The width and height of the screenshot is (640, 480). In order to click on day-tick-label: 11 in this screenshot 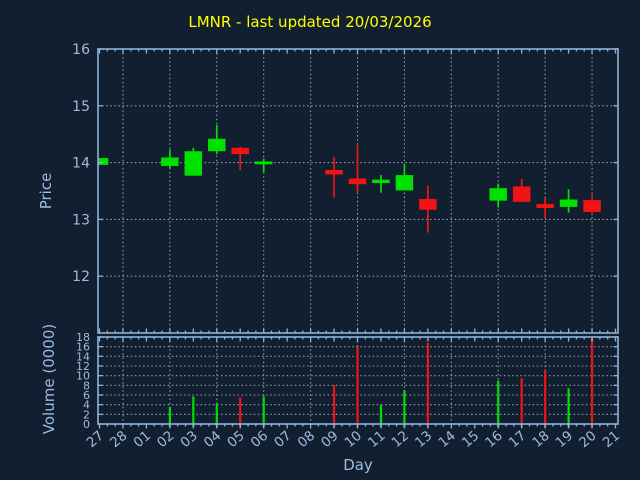, I will do `click(376, 439)`.